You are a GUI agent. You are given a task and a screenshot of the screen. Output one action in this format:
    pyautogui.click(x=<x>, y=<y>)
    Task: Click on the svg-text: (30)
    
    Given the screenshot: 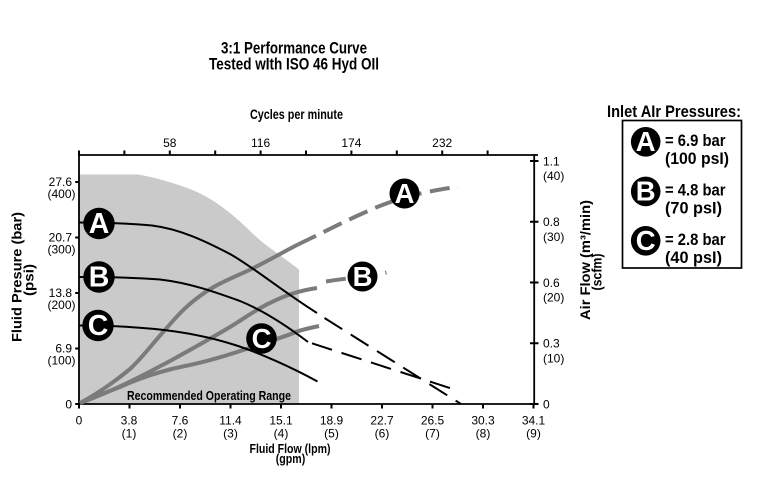 What is the action you would take?
    pyautogui.click(x=553, y=237)
    